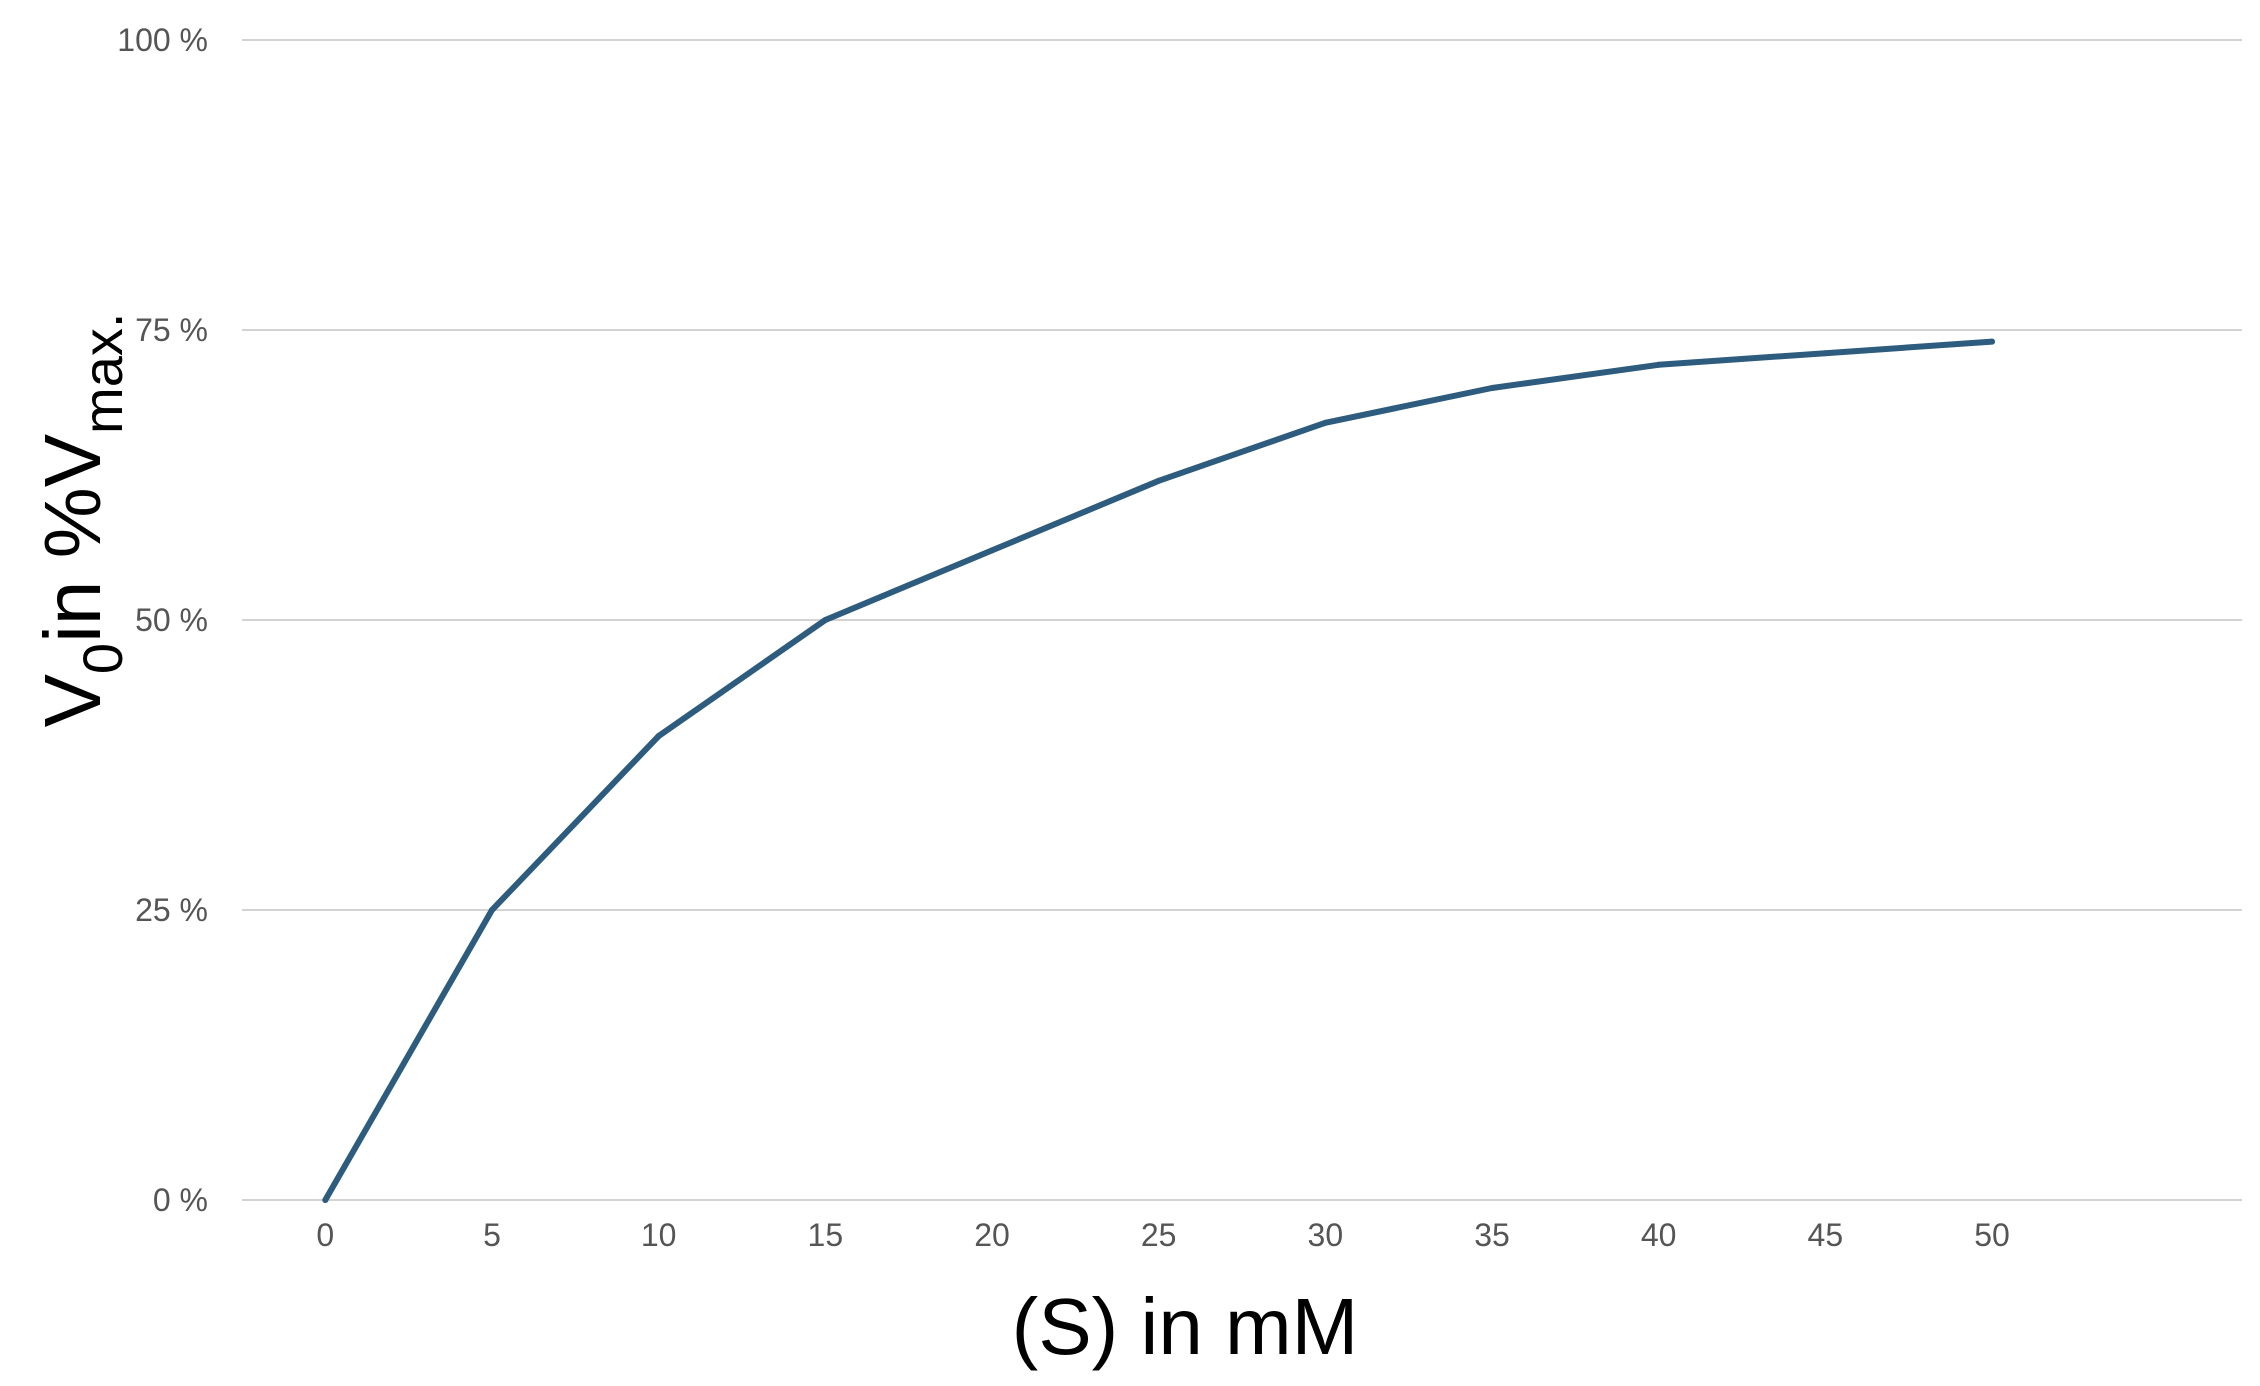 This screenshot has height=1386, width=2260. Describe the element at coordinates (102, 373) in the screenshot. I see `y-title-subscript: max.` at that location.